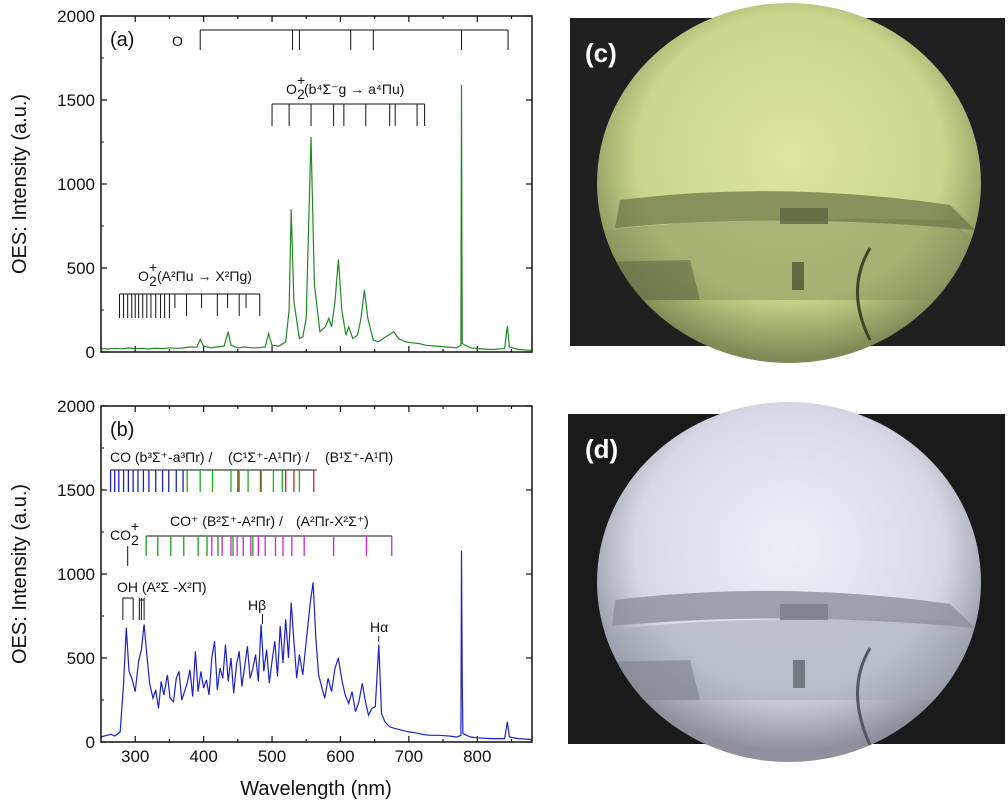 This screenshot has width=1008, height=802. Describe the element at coordinates (146, 481) in the screenshot. I see `comb-co-b3-a3` at that location.